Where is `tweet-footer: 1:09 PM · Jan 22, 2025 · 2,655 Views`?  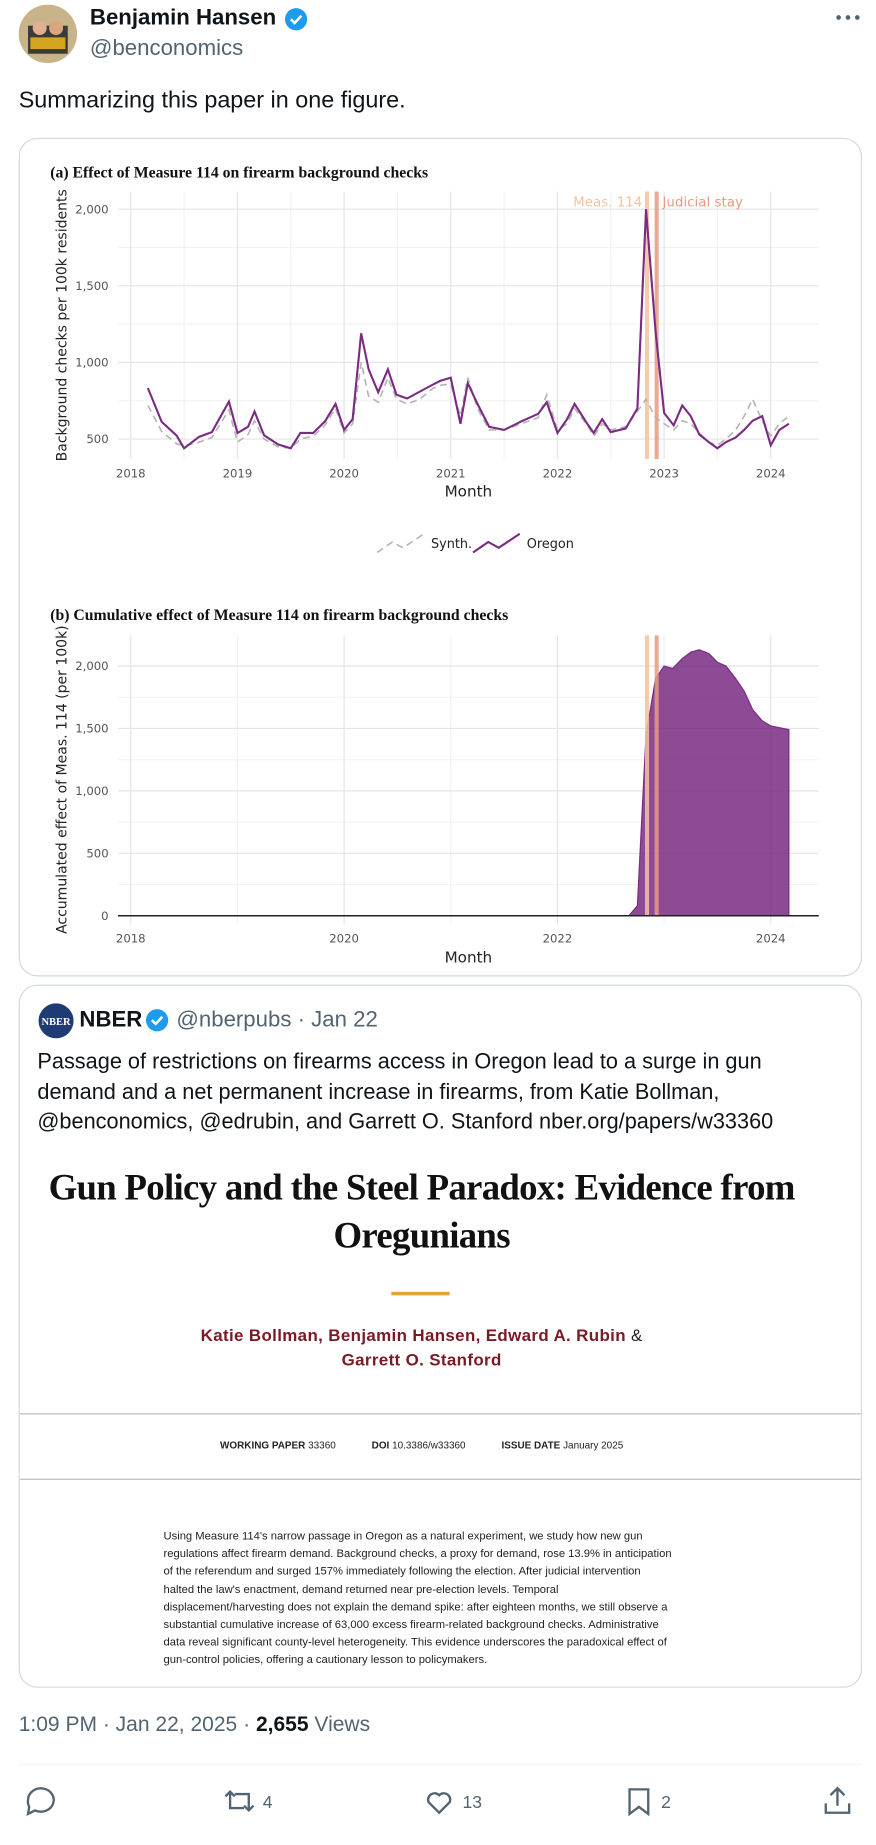 tweet-footer: 1:09 PM · Jan 22, 2025 · 2,655 Views is located at coordinates (194, 1724).